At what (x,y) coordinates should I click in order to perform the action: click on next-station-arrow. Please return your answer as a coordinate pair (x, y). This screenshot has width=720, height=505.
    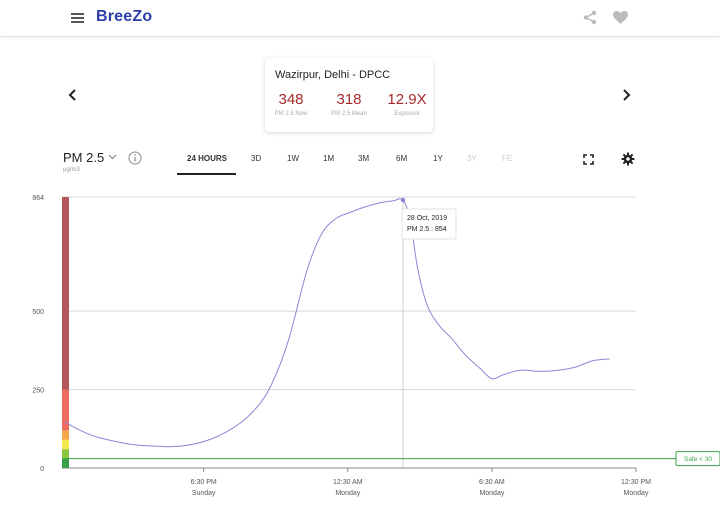
    Looking at the image, I should click on (626, 95).